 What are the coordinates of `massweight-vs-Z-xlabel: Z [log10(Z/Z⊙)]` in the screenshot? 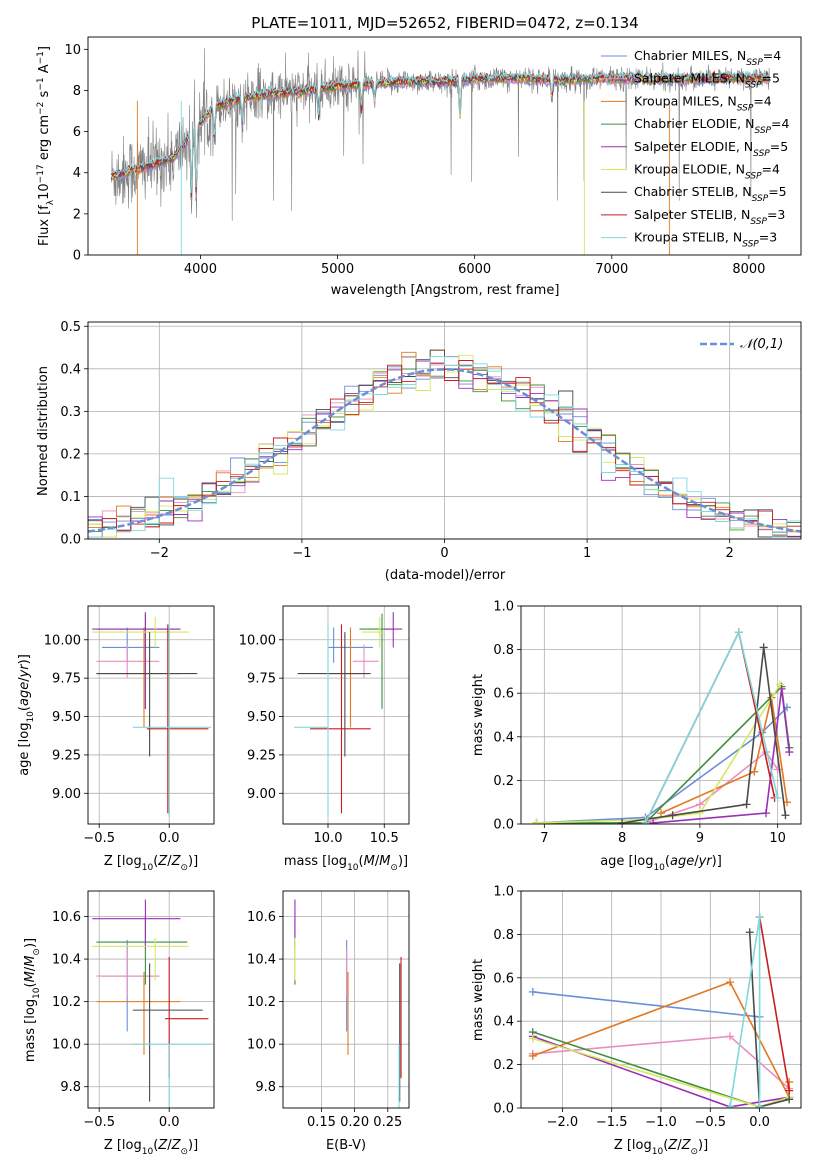 It's located at (661, 1147).